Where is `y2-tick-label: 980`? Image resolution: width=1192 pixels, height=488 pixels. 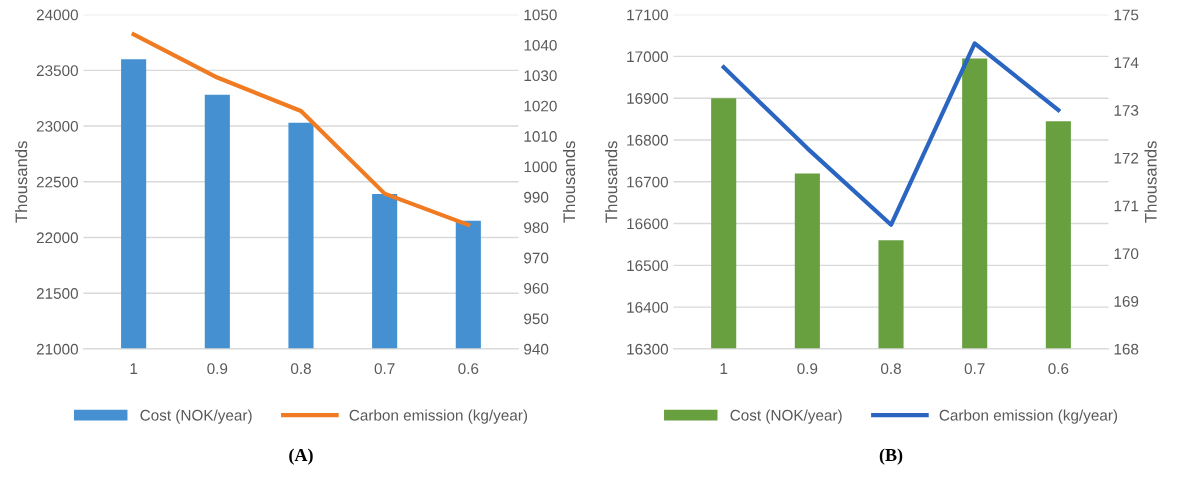
y2-tick-label: 980 is located at coordinates (536, 228).